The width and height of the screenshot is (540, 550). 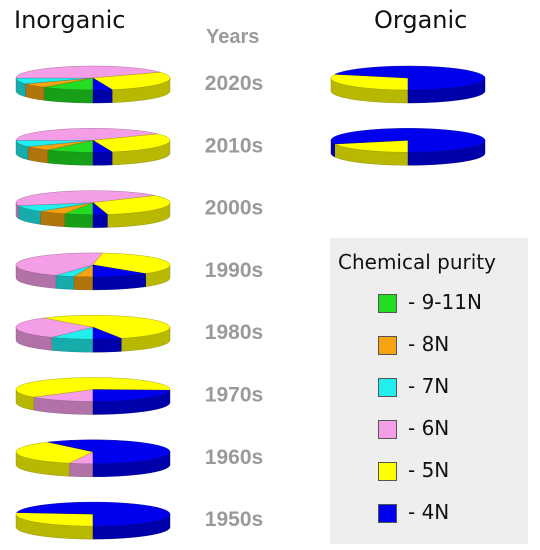 I want to click on inorganic-2010s-slice-5n, so click(x=131, y=143).